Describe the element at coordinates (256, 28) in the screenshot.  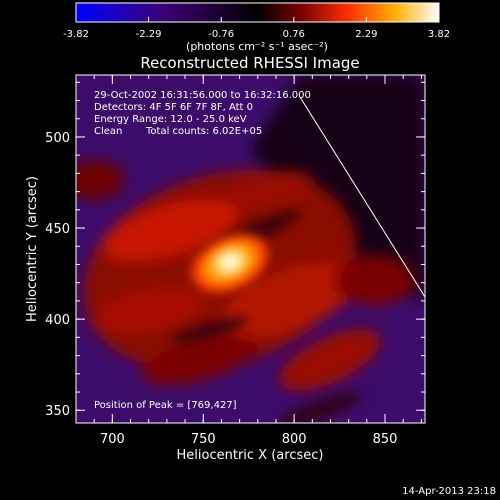
I see `colorbar-ticks: -3.82 -2.29 -0.76 0.76 2.29 3.82` at that location.